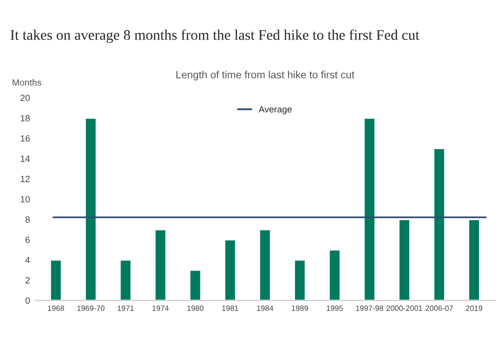 The width and height of the screenshot is (500, 362). What do you see at coordinates (27, 300) in the screenshot?
I see `y-tick-label: 0` at bounding box center [27, 300].